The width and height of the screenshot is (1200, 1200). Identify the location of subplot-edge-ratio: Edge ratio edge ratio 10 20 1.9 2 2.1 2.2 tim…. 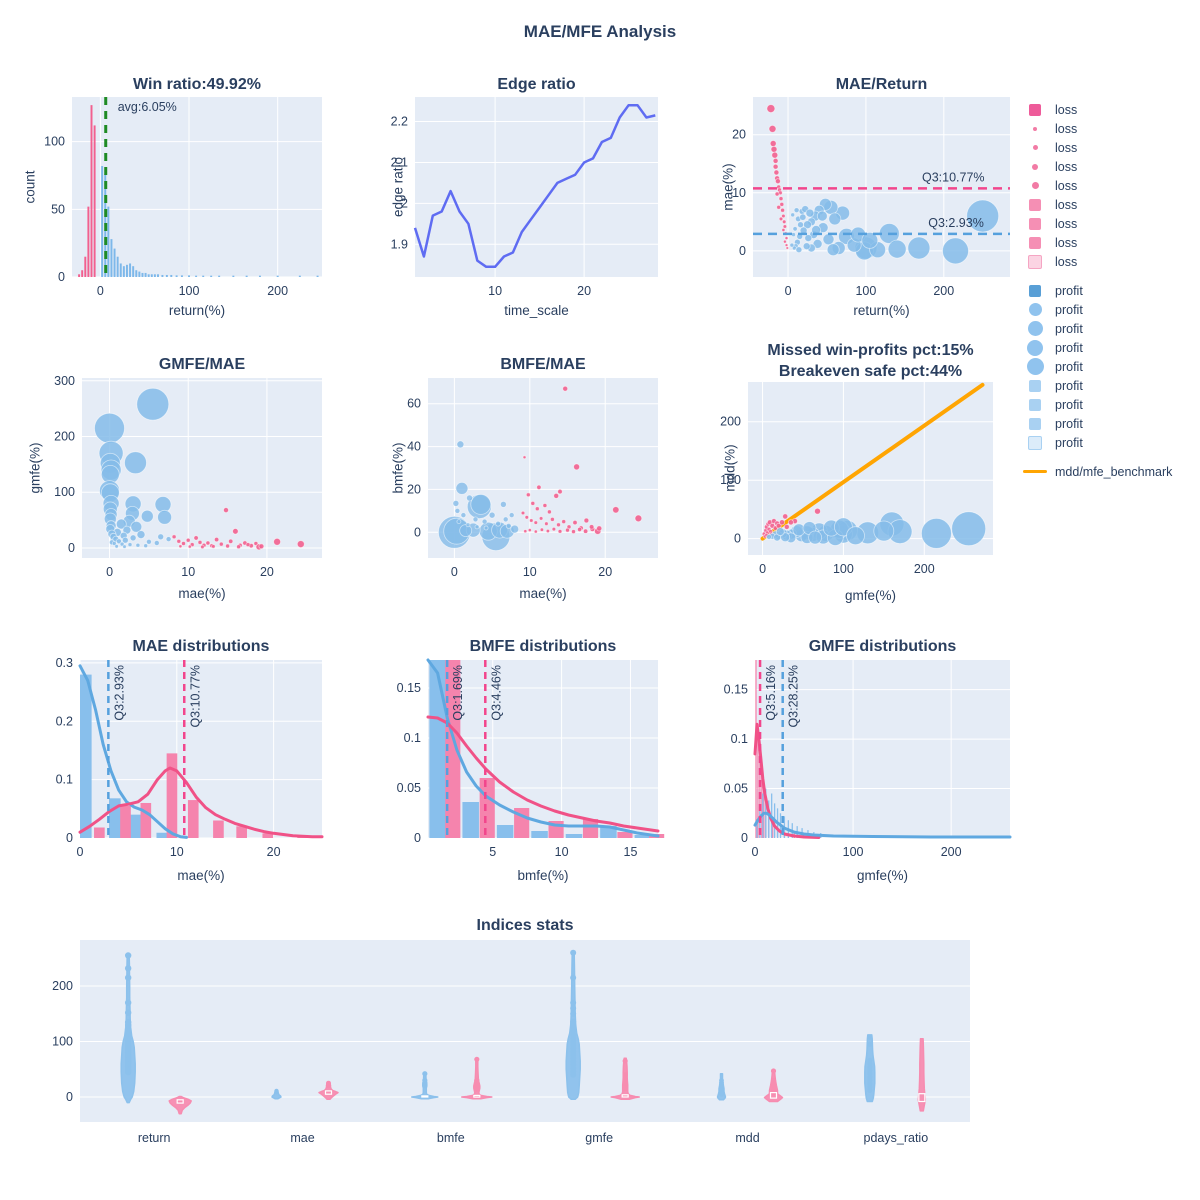
(541, 203).